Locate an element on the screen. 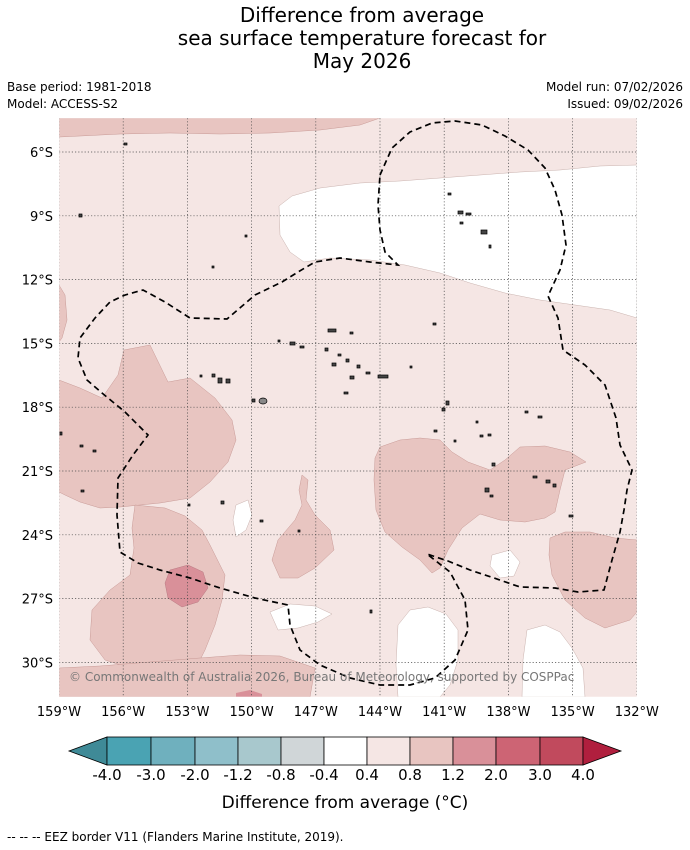 The height and width of the screenshot is (850, 690). longitude-label: 150°W is located at coordinates (252, 712).